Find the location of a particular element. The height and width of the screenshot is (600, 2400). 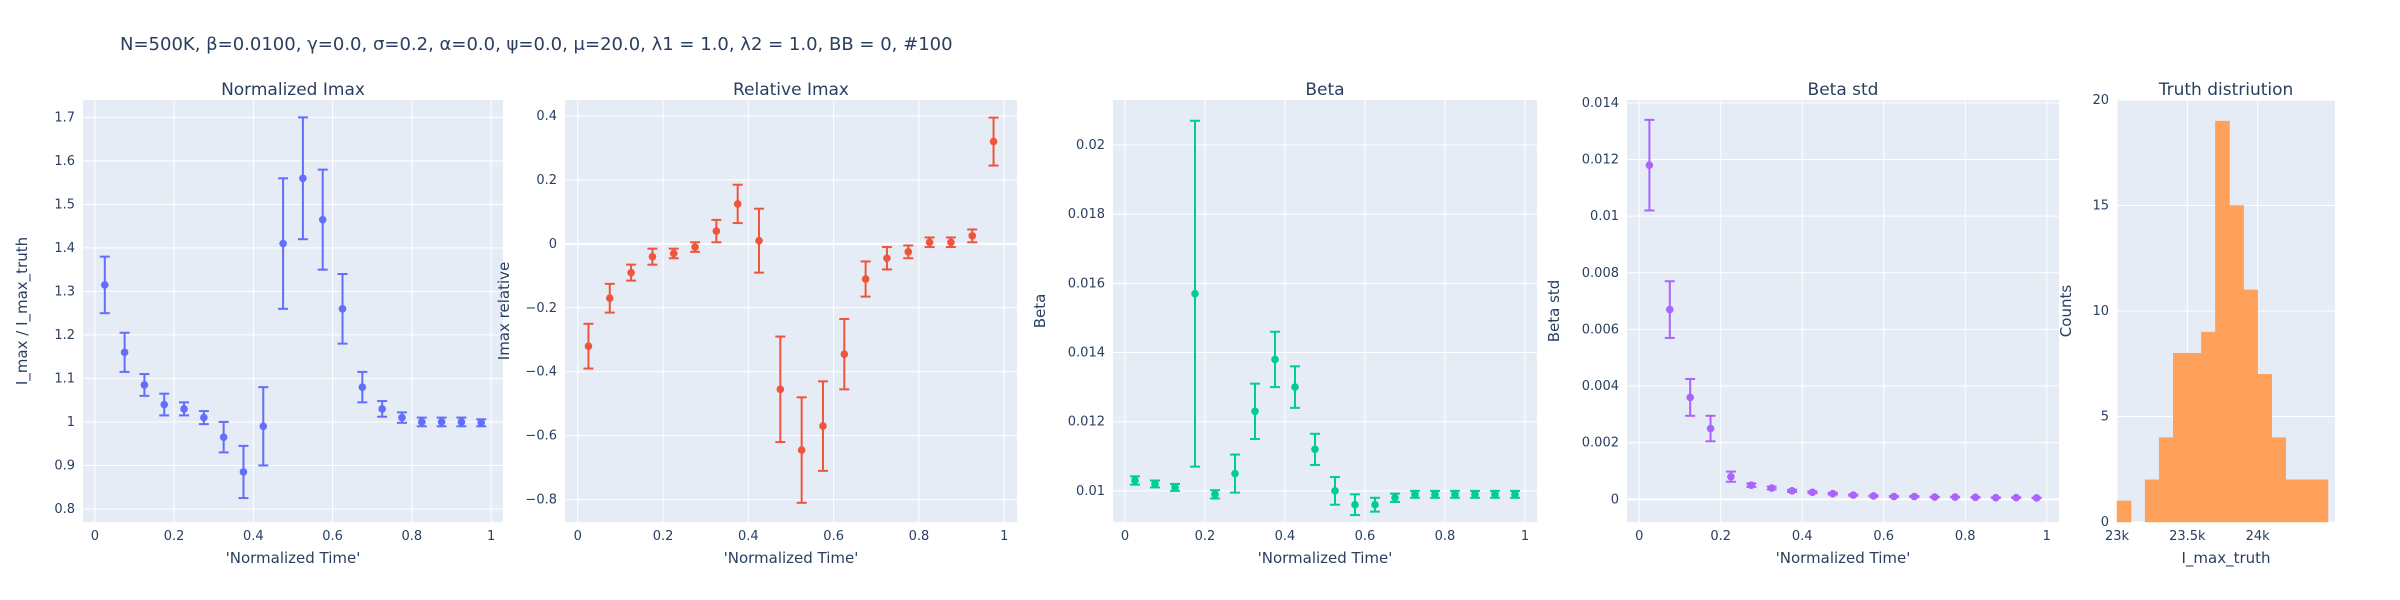

chart-3-xtick-label: 1 is located at coordinates (2047, 536).